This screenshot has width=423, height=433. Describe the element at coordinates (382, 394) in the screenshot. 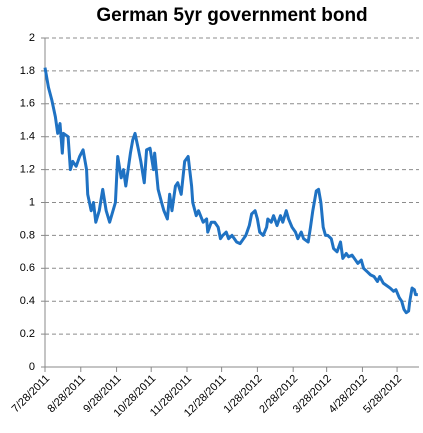

I see `x-tick-label: 5/28/2012` at that location.